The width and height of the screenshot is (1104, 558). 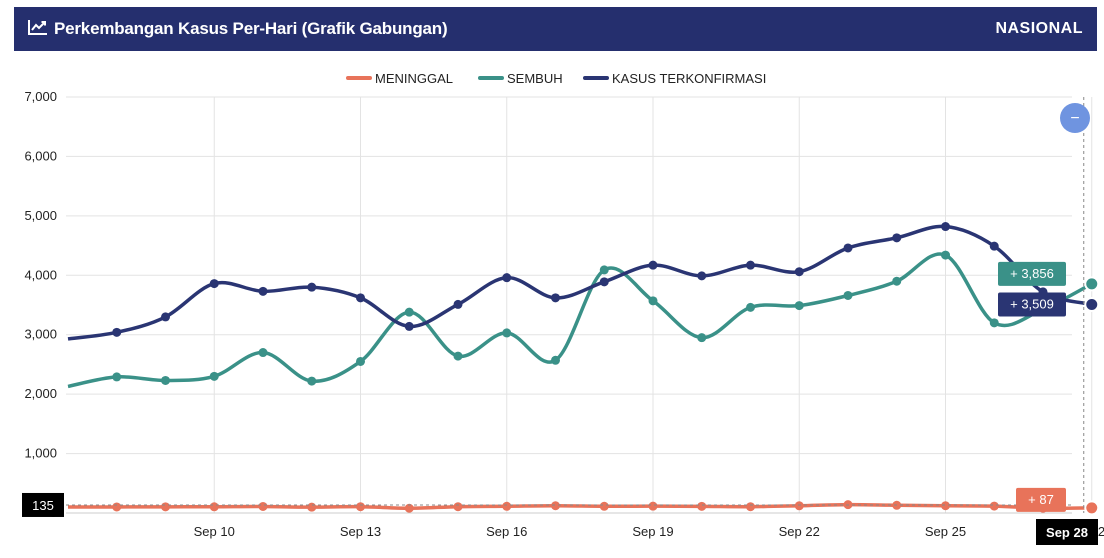 I want to click on scope-label: NASIONAL, so click(x=1039, y=28).